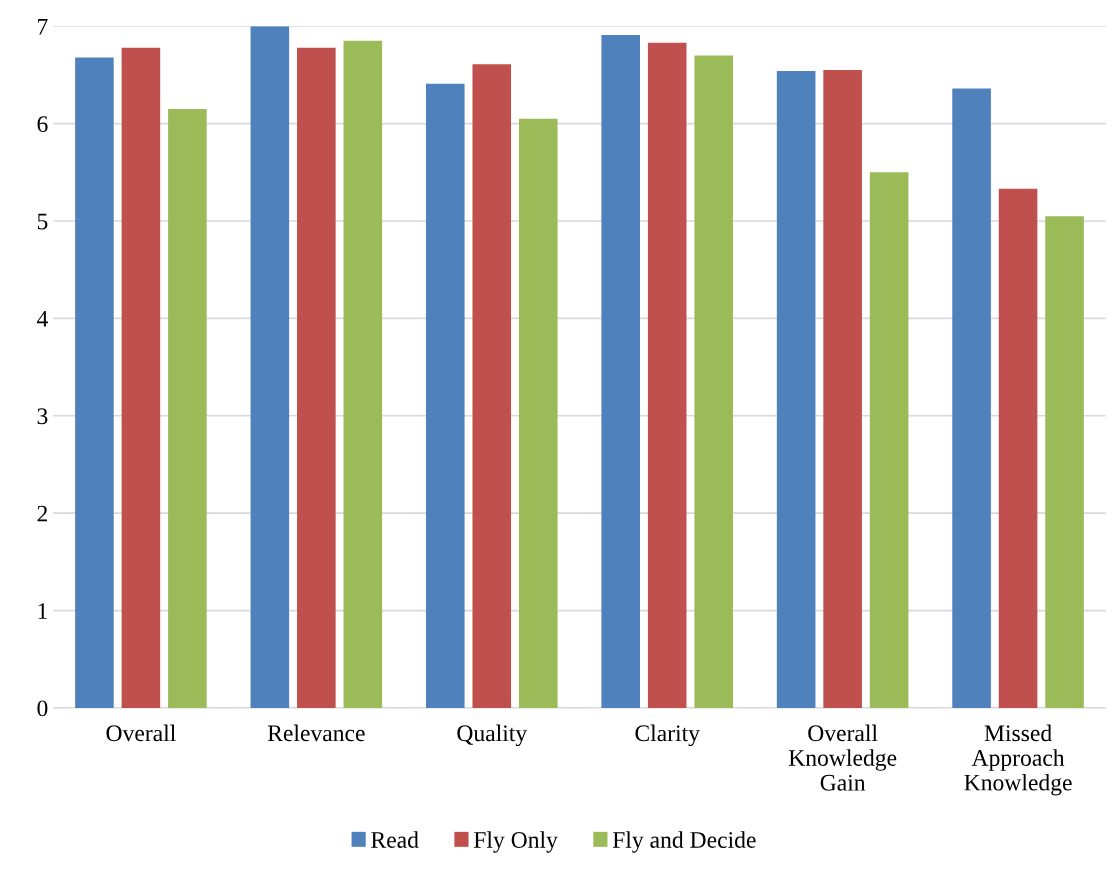  What do you see at coordinates (42, 513) in the screenshot?
I see `y-tick-label: 2` at bounding box center [42, 513].